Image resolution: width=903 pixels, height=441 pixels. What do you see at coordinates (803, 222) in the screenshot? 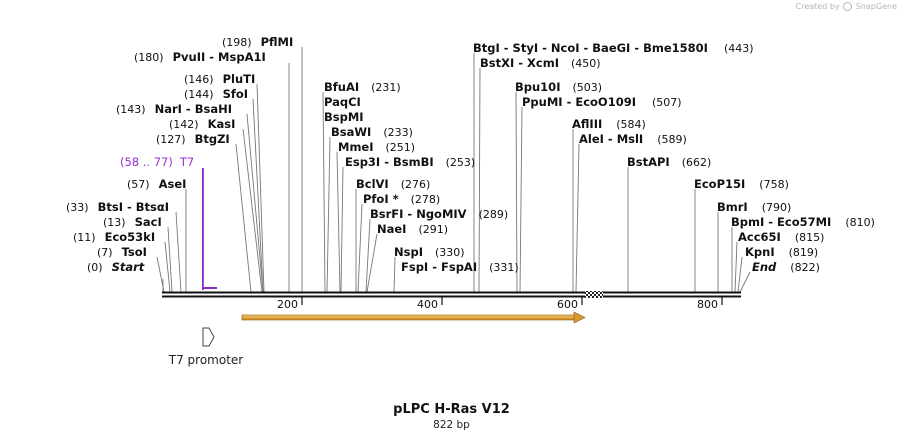
I see `site-label-bpmi: BpmI - Eco57MI (810)` at bounding box center [803, 222].